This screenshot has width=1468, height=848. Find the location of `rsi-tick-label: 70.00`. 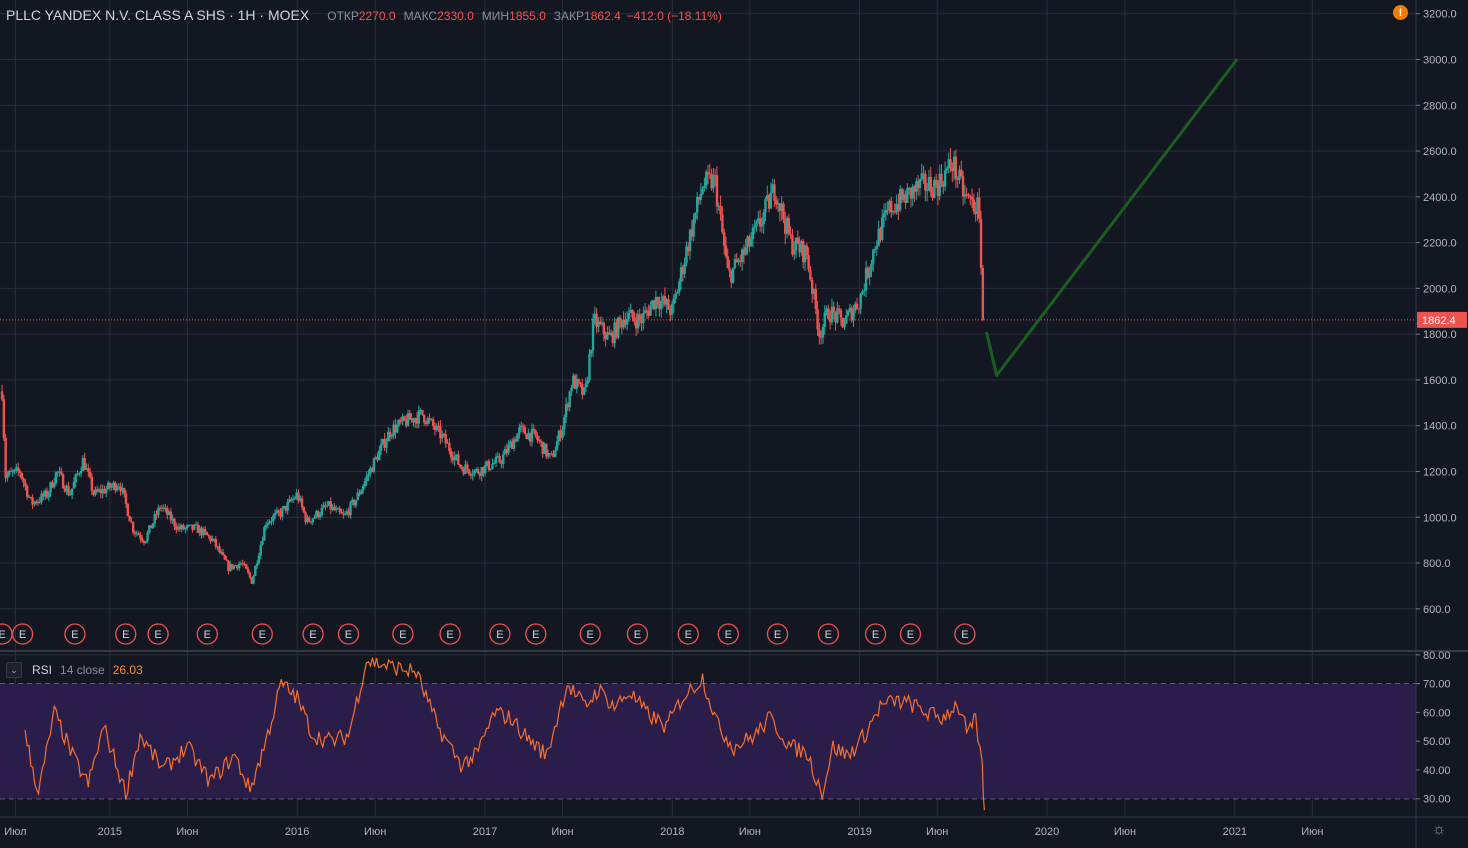

rsi-tick-label: 70.00 is located at coordinates (1437, 685).